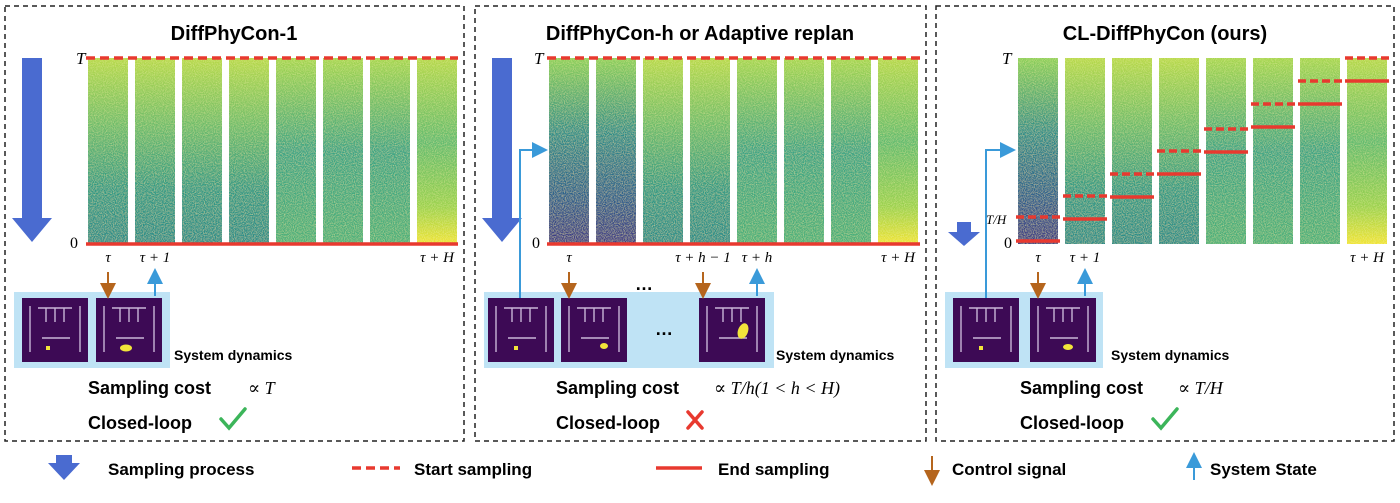 The height and width of the screenshot is (503, 1400). What do you see at coordinates (757, 258) in the screenshot?
I see `tick-tau-plus-h: τ + h` at bounding box center [757, 258].